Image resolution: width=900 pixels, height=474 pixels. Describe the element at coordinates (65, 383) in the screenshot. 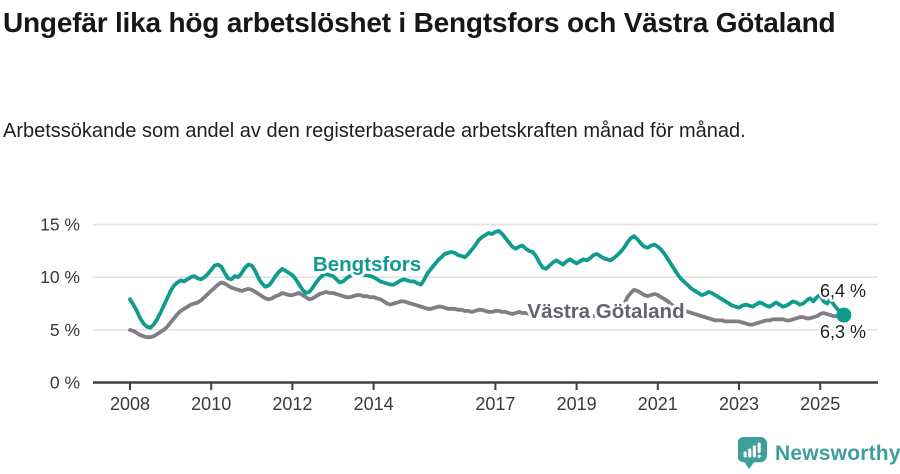

I see `y-tick-label-0: 0 %` at that location.